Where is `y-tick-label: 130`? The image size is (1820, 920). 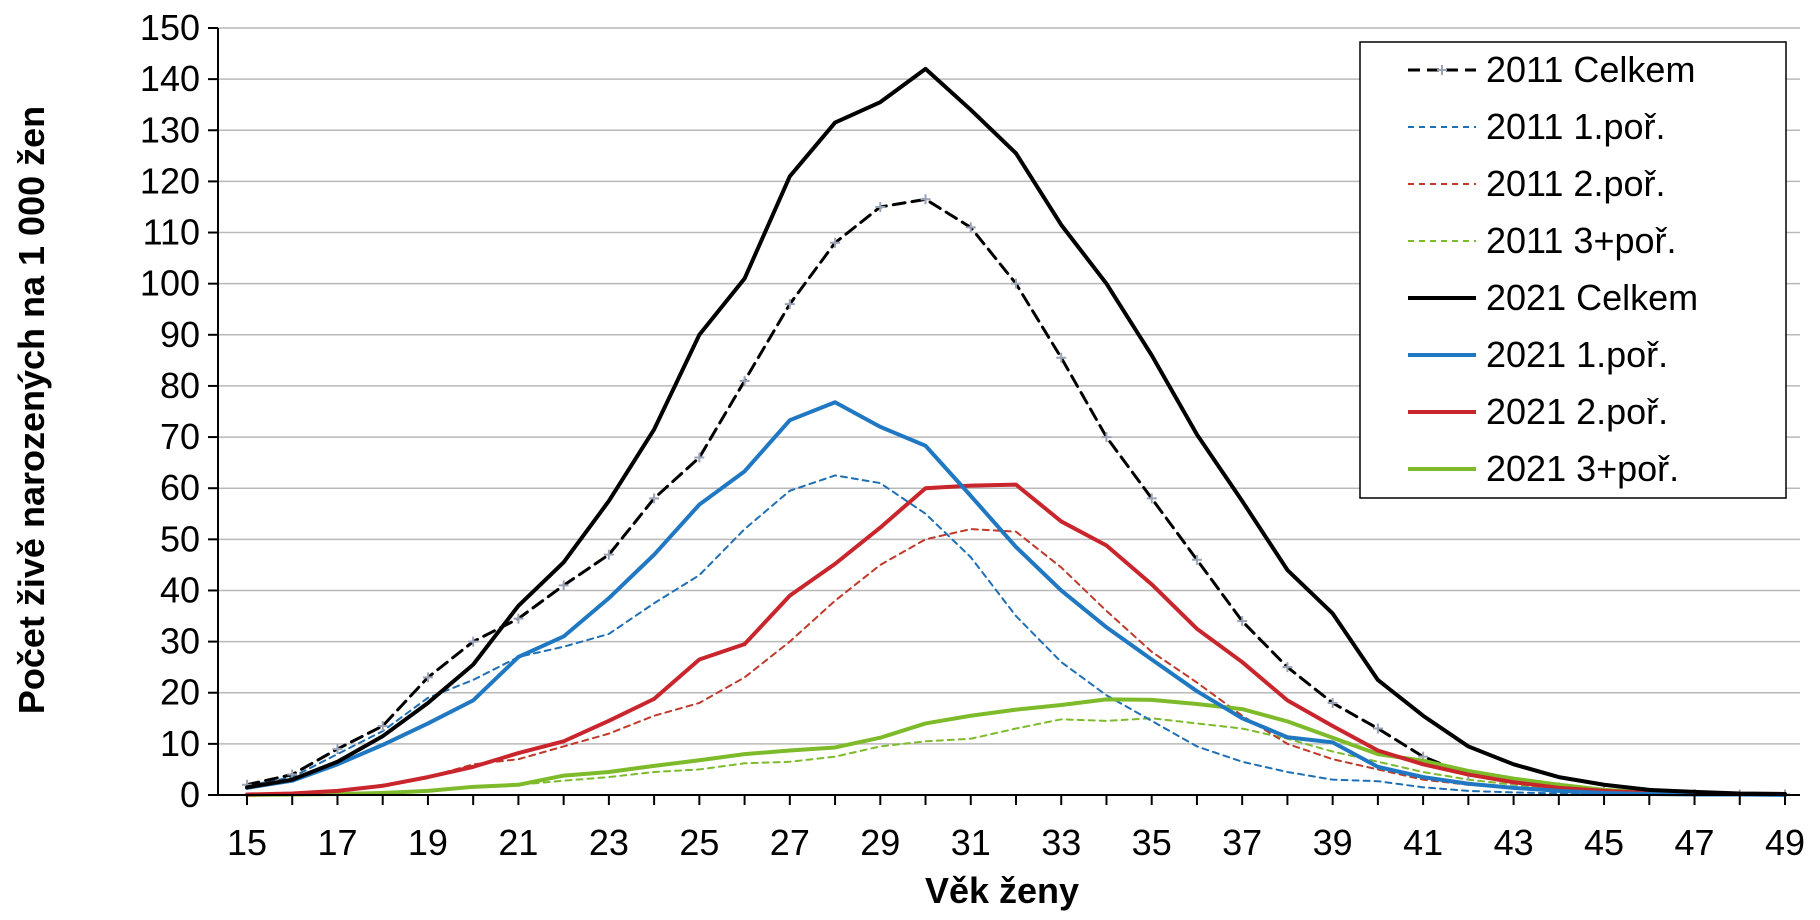 y-tick-label: 130 is located at coordinates (170, 129).